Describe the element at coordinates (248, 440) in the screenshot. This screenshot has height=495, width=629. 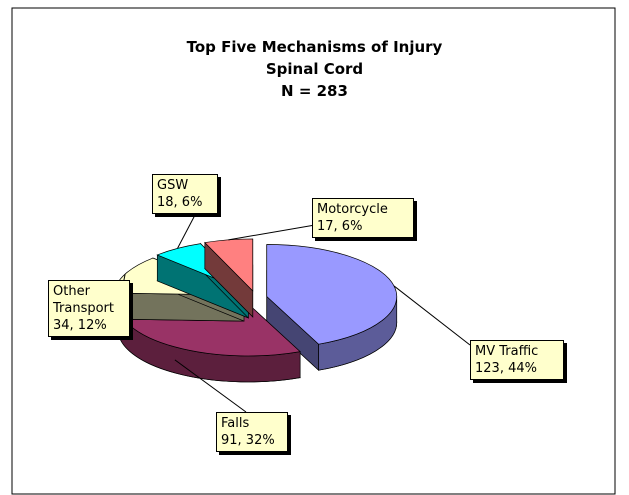
I see `label-value: 91, 32%` at that location.